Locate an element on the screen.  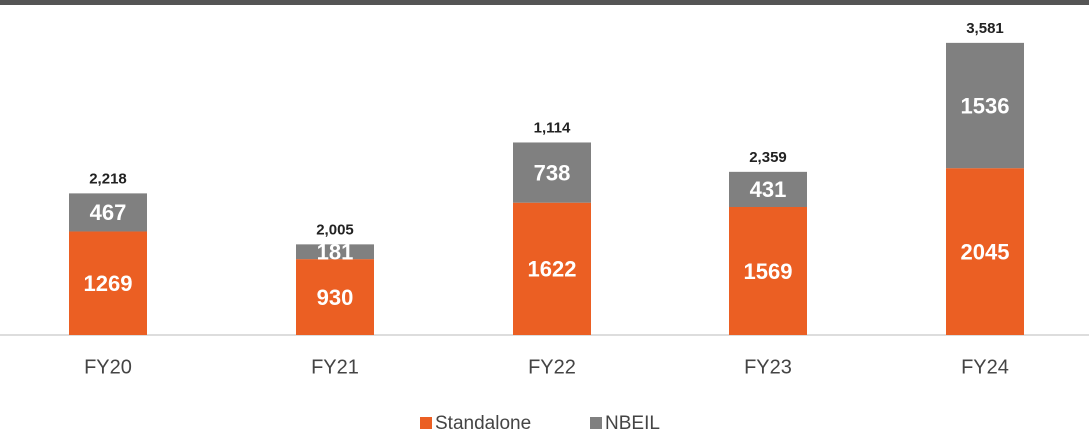
value-label: 2045 is located at coordinates (985, 251).